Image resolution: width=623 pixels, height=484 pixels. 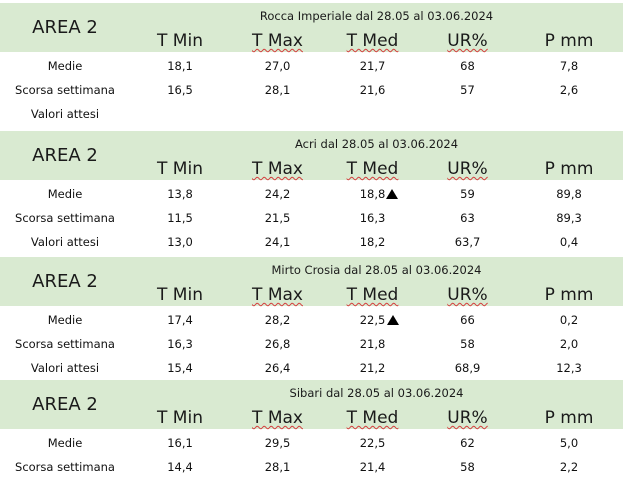 What do you see at coordinates (376, 16) in the screenshot?
I see `station-title: Rocca Imperiale dal 28.05 al 03.06.2024` at bounding box center [376, 16].